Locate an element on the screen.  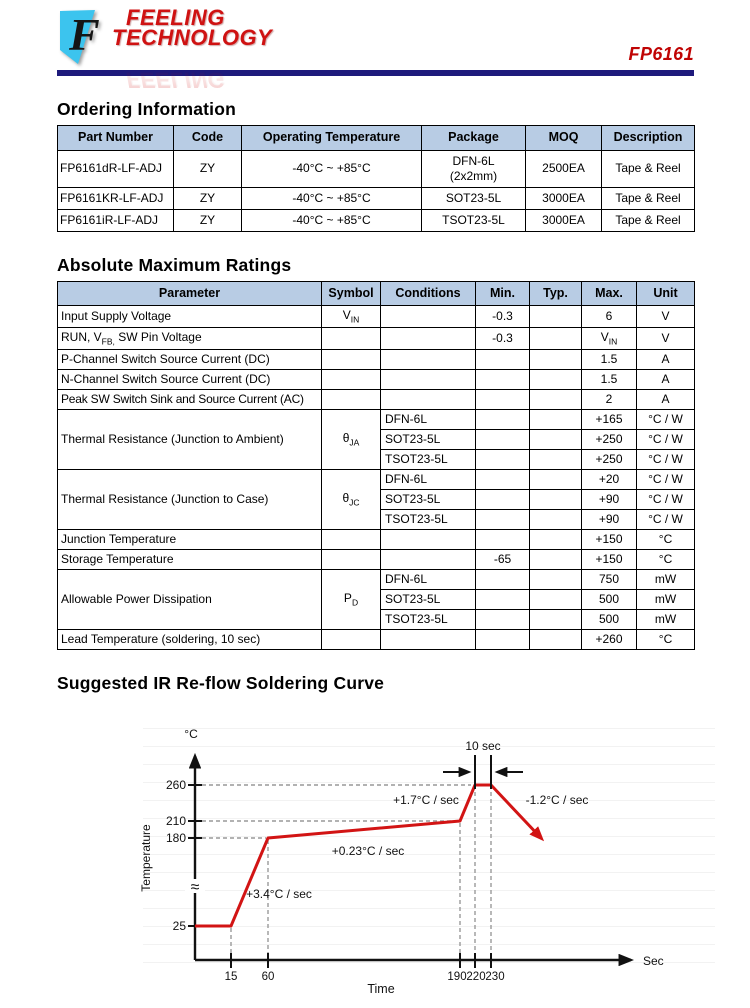
x-tick-220: 220 is located at coordinates (475, 977).